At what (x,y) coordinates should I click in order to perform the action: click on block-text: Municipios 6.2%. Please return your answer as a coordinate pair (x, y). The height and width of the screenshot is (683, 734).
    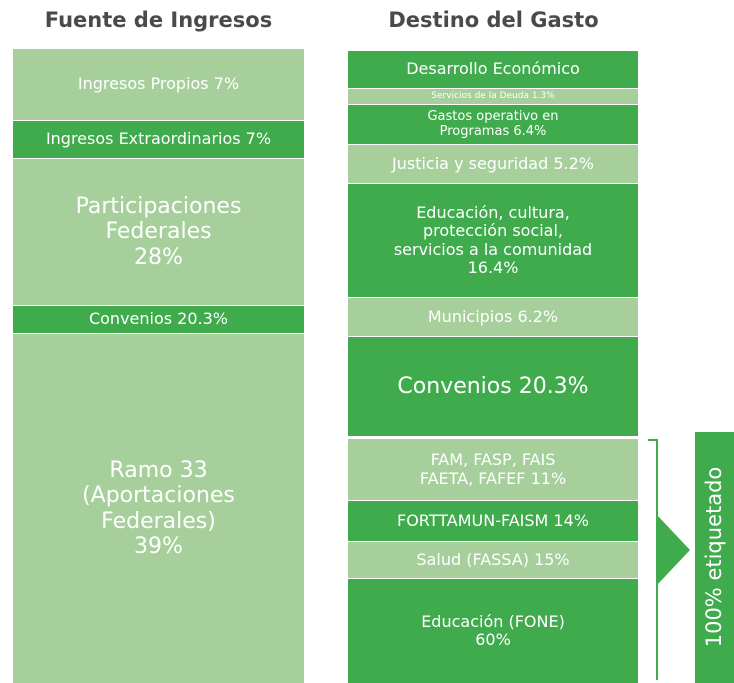
    Looking at the image, I should click on (493, 316).